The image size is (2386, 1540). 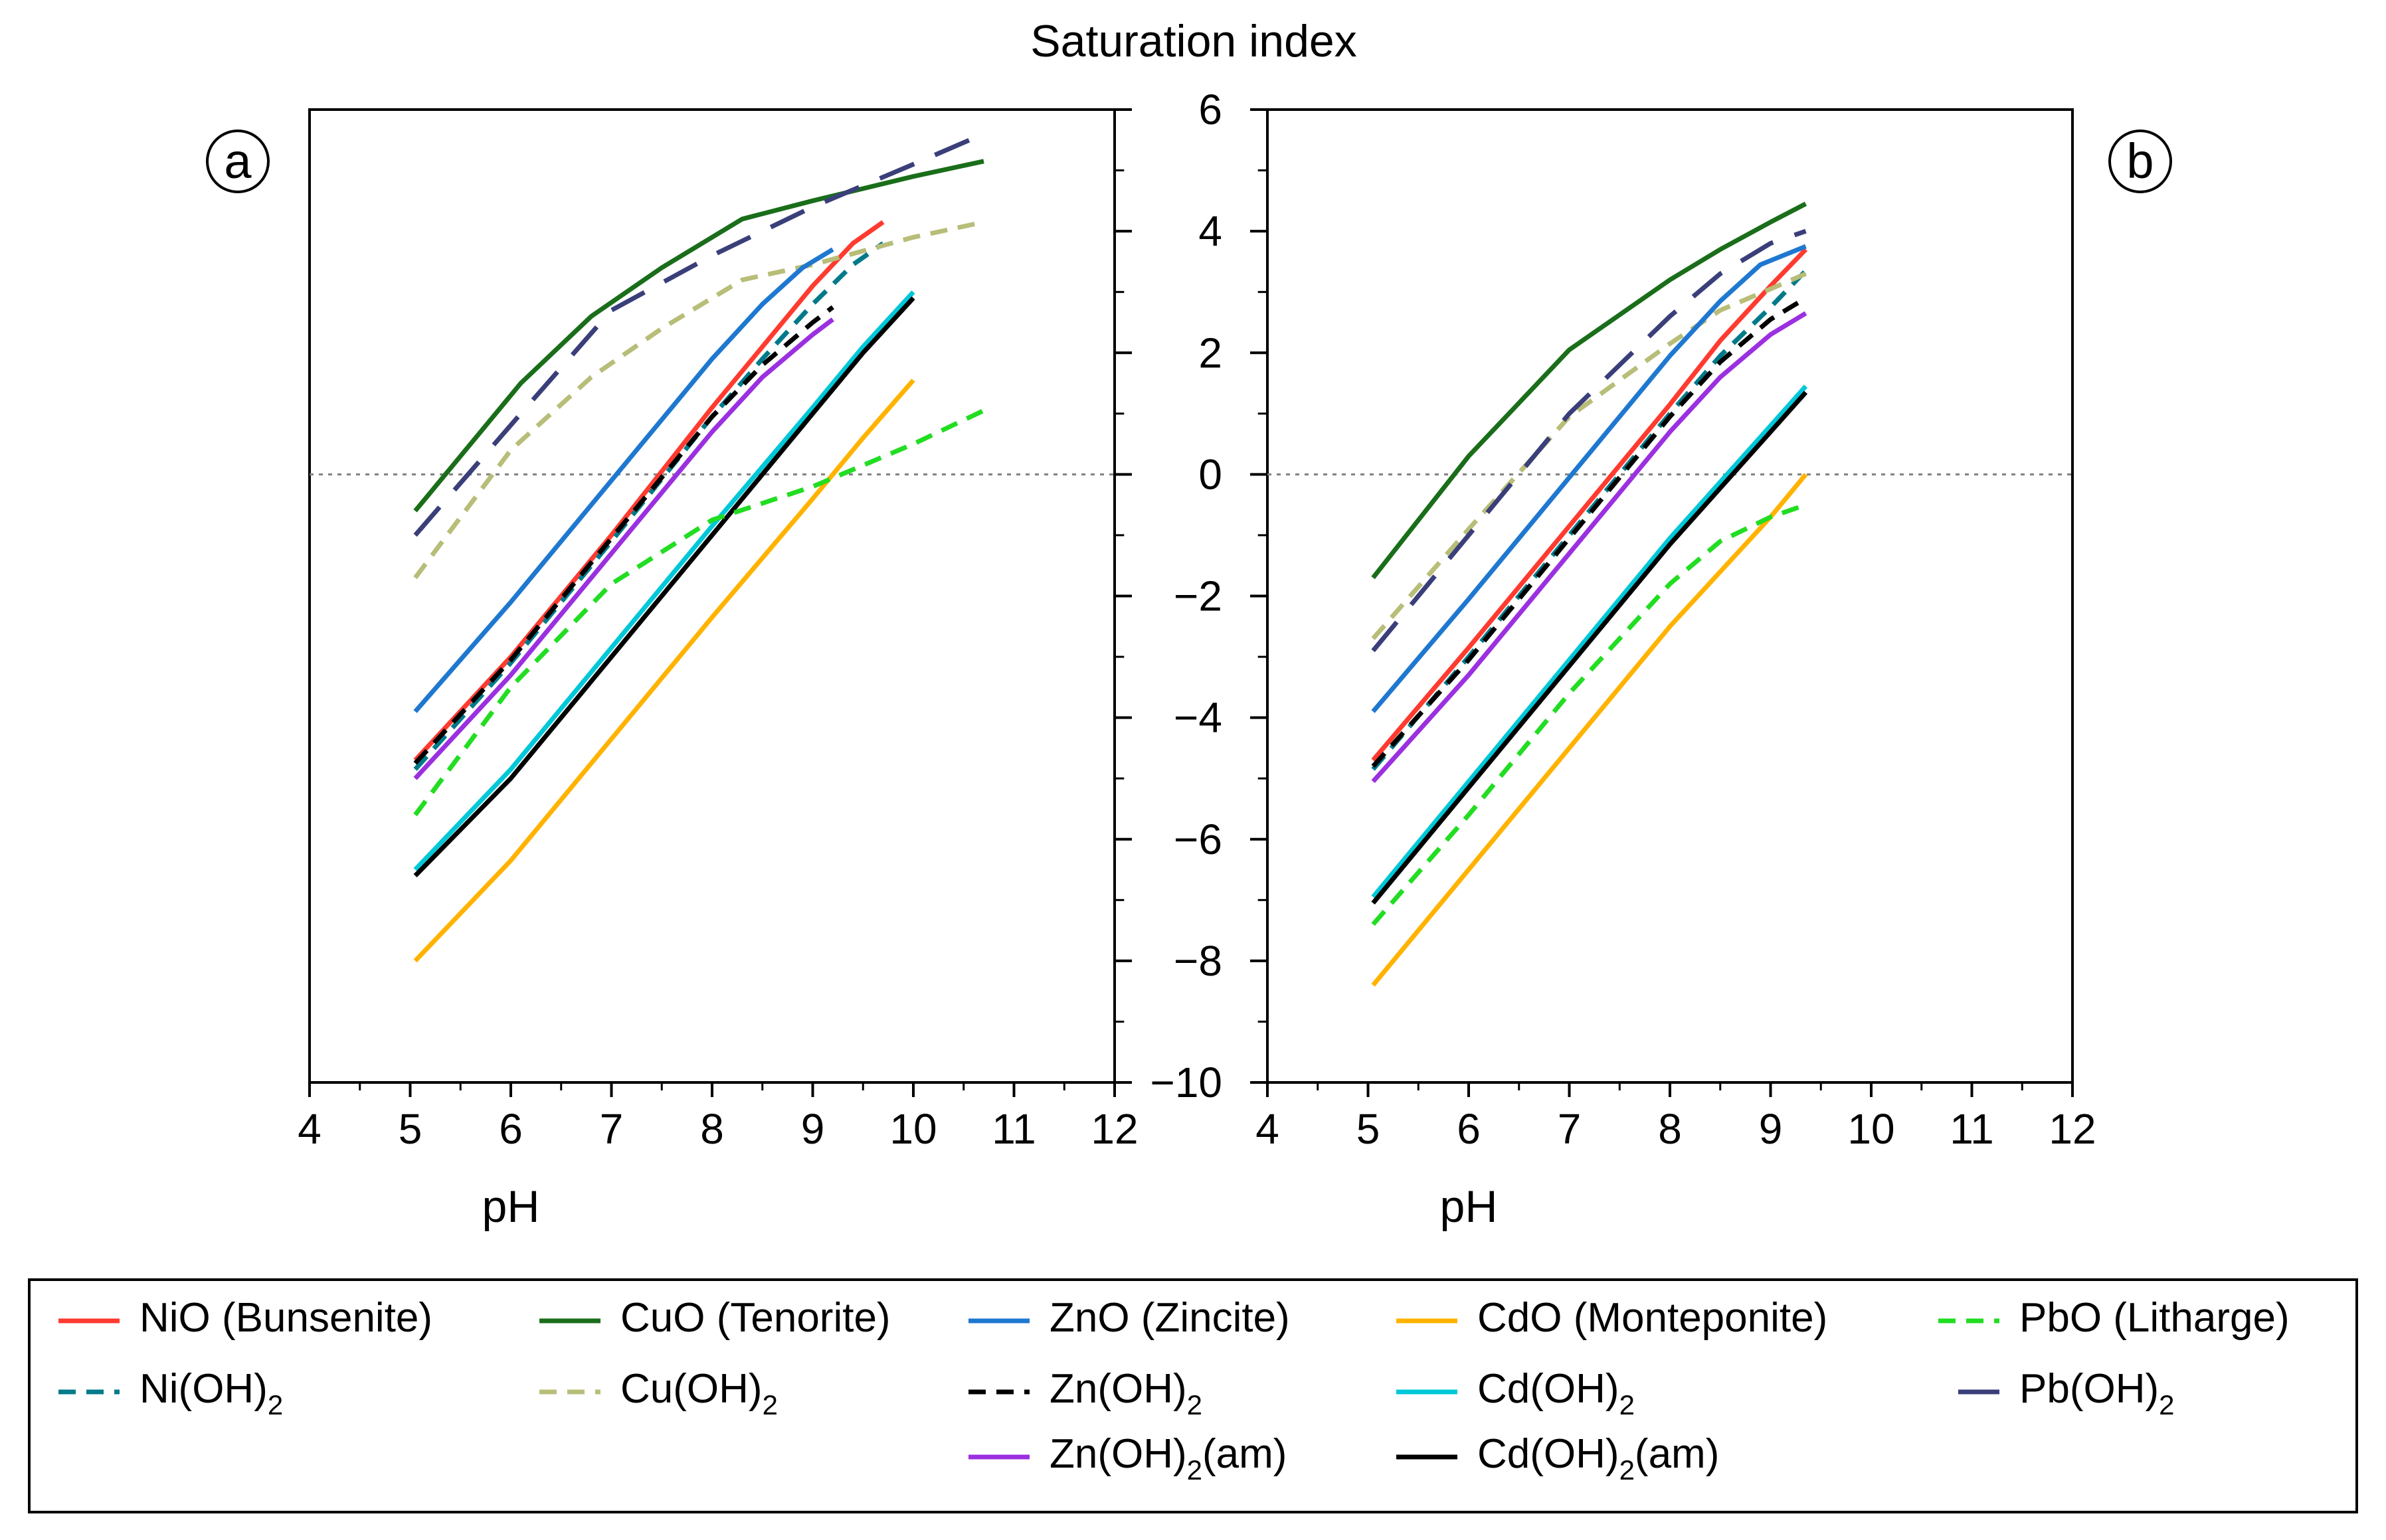 What do you see at coordinates (1589, 455) in the screenshot?
I see `series-line-CuOH2-panel-b` at bounding box center [1589, 455].